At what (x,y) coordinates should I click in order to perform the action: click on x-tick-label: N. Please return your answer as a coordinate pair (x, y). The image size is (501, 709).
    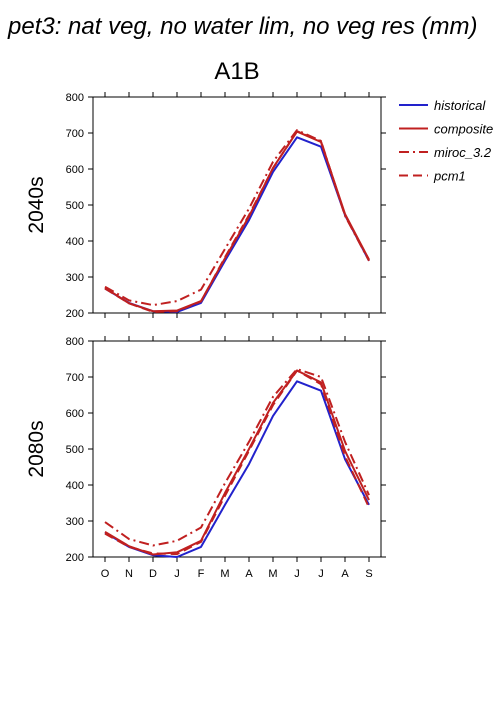
    Looking at the image, I should click on (129, 574).